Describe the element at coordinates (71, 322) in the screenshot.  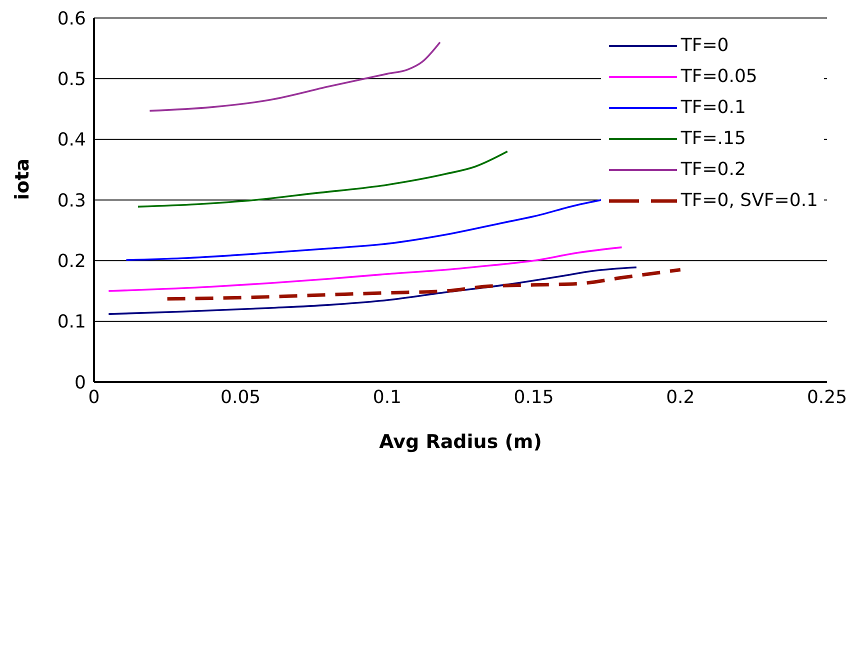
I see `y-tick-label: 0.1` at that location.